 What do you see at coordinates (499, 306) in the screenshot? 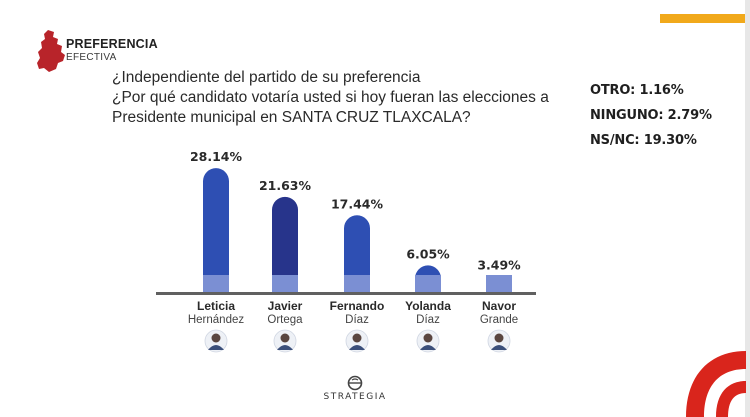
I see `category-label: Navor` at bounding box center [499, 306].